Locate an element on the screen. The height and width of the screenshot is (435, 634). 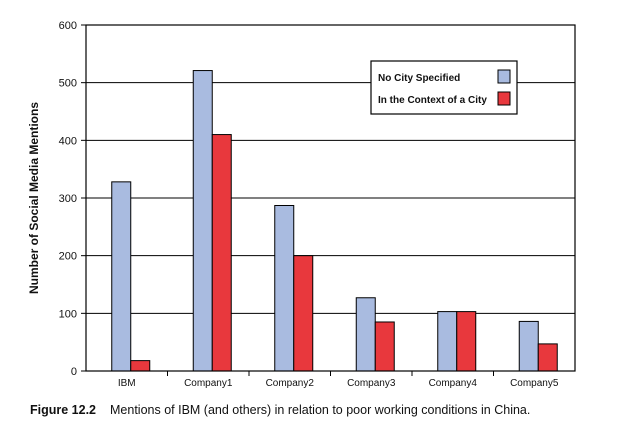
legend-label: No City Specified is located at coordinates (419, 78).